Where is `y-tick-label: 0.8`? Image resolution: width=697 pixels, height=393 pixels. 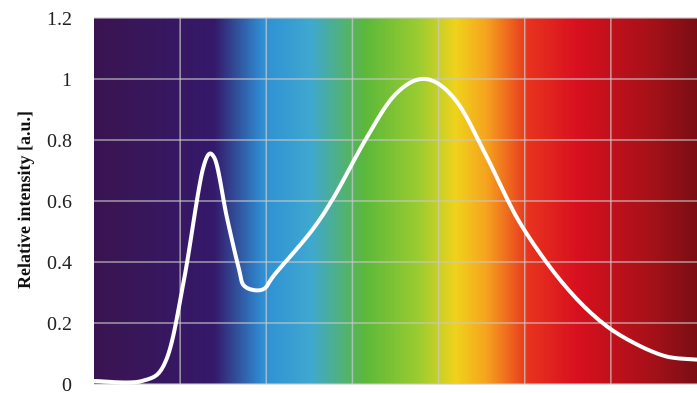
y-tick-label: 0.8 is located at coordinates (59, 141).